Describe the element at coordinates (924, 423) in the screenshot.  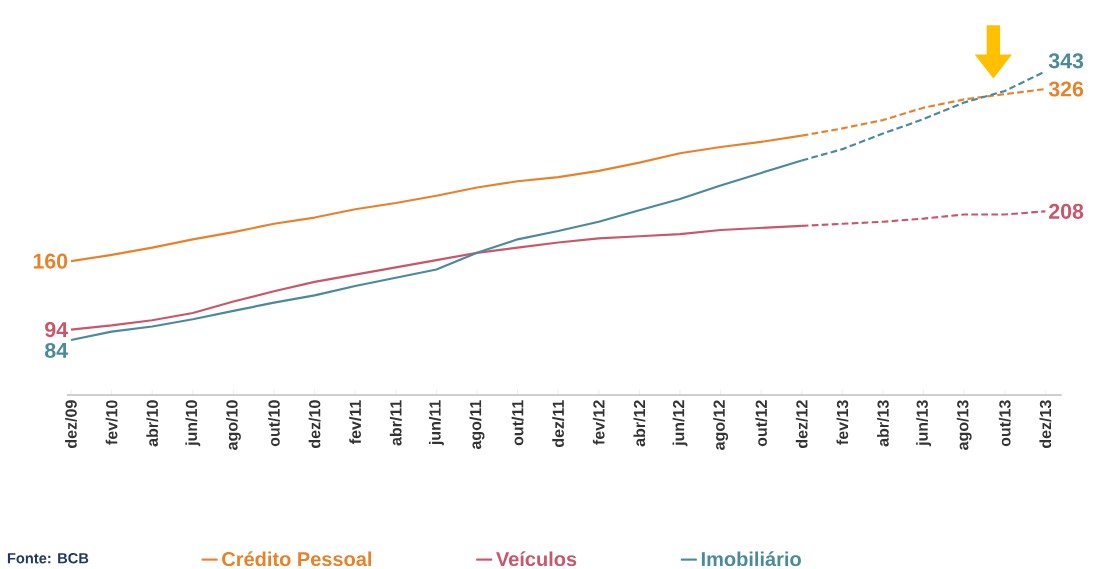
I see `x-tick-label: jun/13` at that location.